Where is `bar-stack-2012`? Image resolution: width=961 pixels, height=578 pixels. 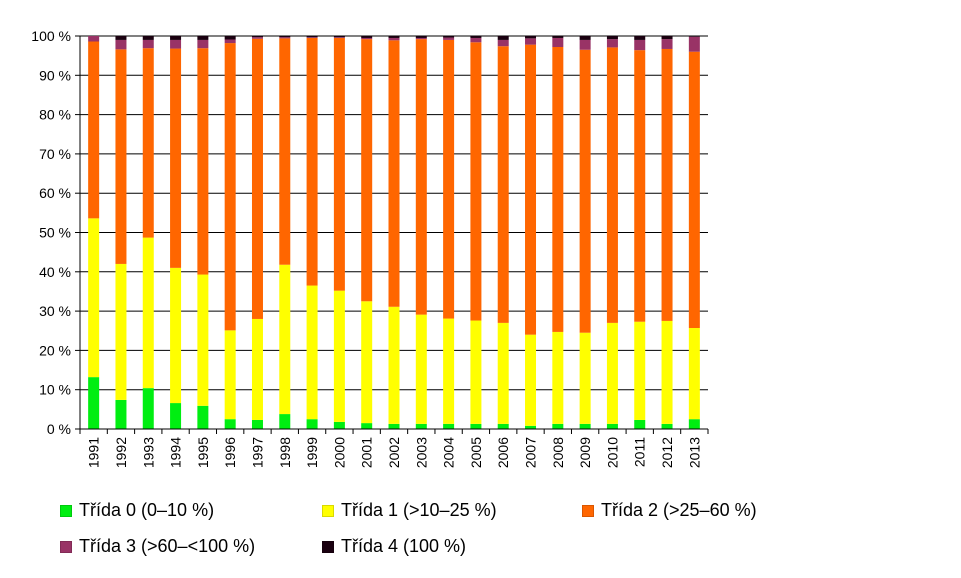 bar-stack-2012 is located at coordinates (667, 232).